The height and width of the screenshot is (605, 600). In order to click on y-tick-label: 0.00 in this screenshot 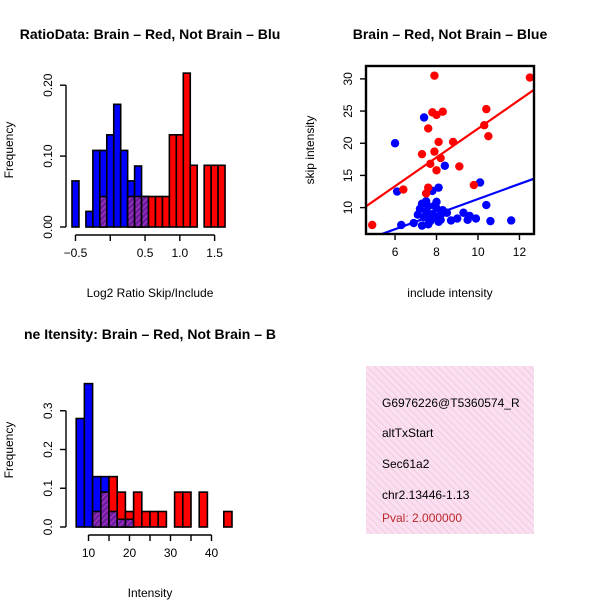, I will do `click(48, 227)`.